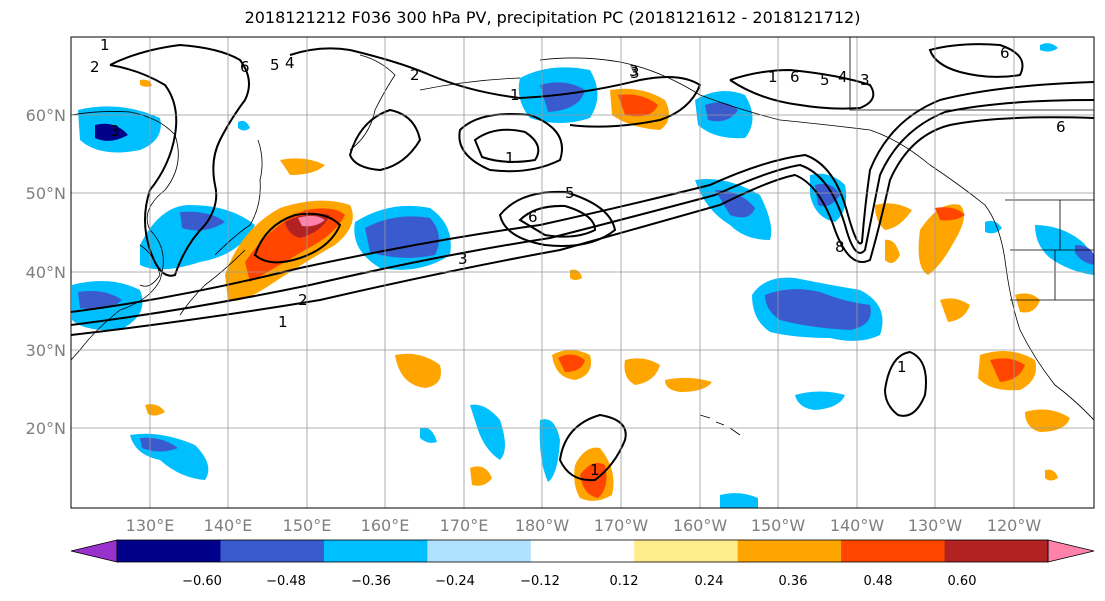 Image resolution: width=1105 pixels, height=601 pixels. I want to click on lon-label: 160°W, so click(700, 525).